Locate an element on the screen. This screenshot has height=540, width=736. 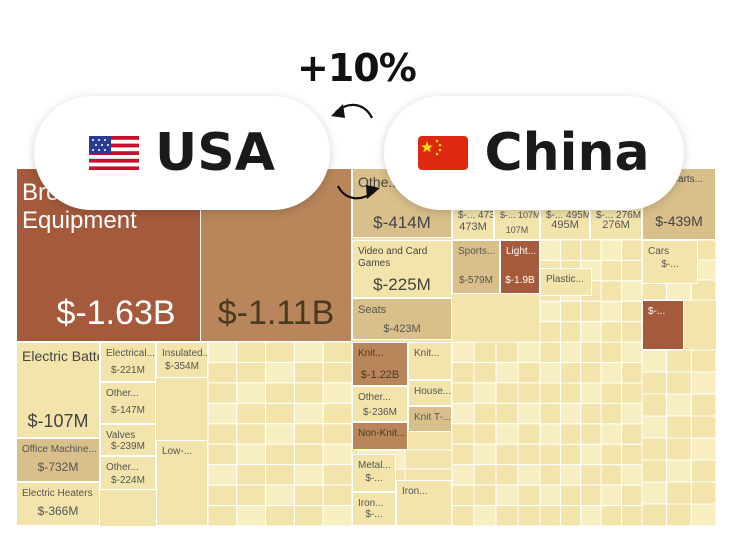
treemap-cell: Office Machine... $-732M is located at coordinates (58, 460).